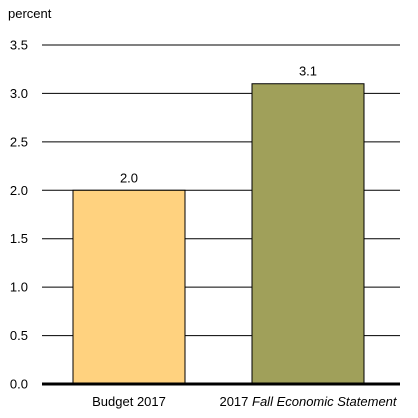 This screenshot has width=418, height=418. Describe the element at coordinates (19, 287) in the screenshot. I see `y-tick-label: 1.0` at that location.